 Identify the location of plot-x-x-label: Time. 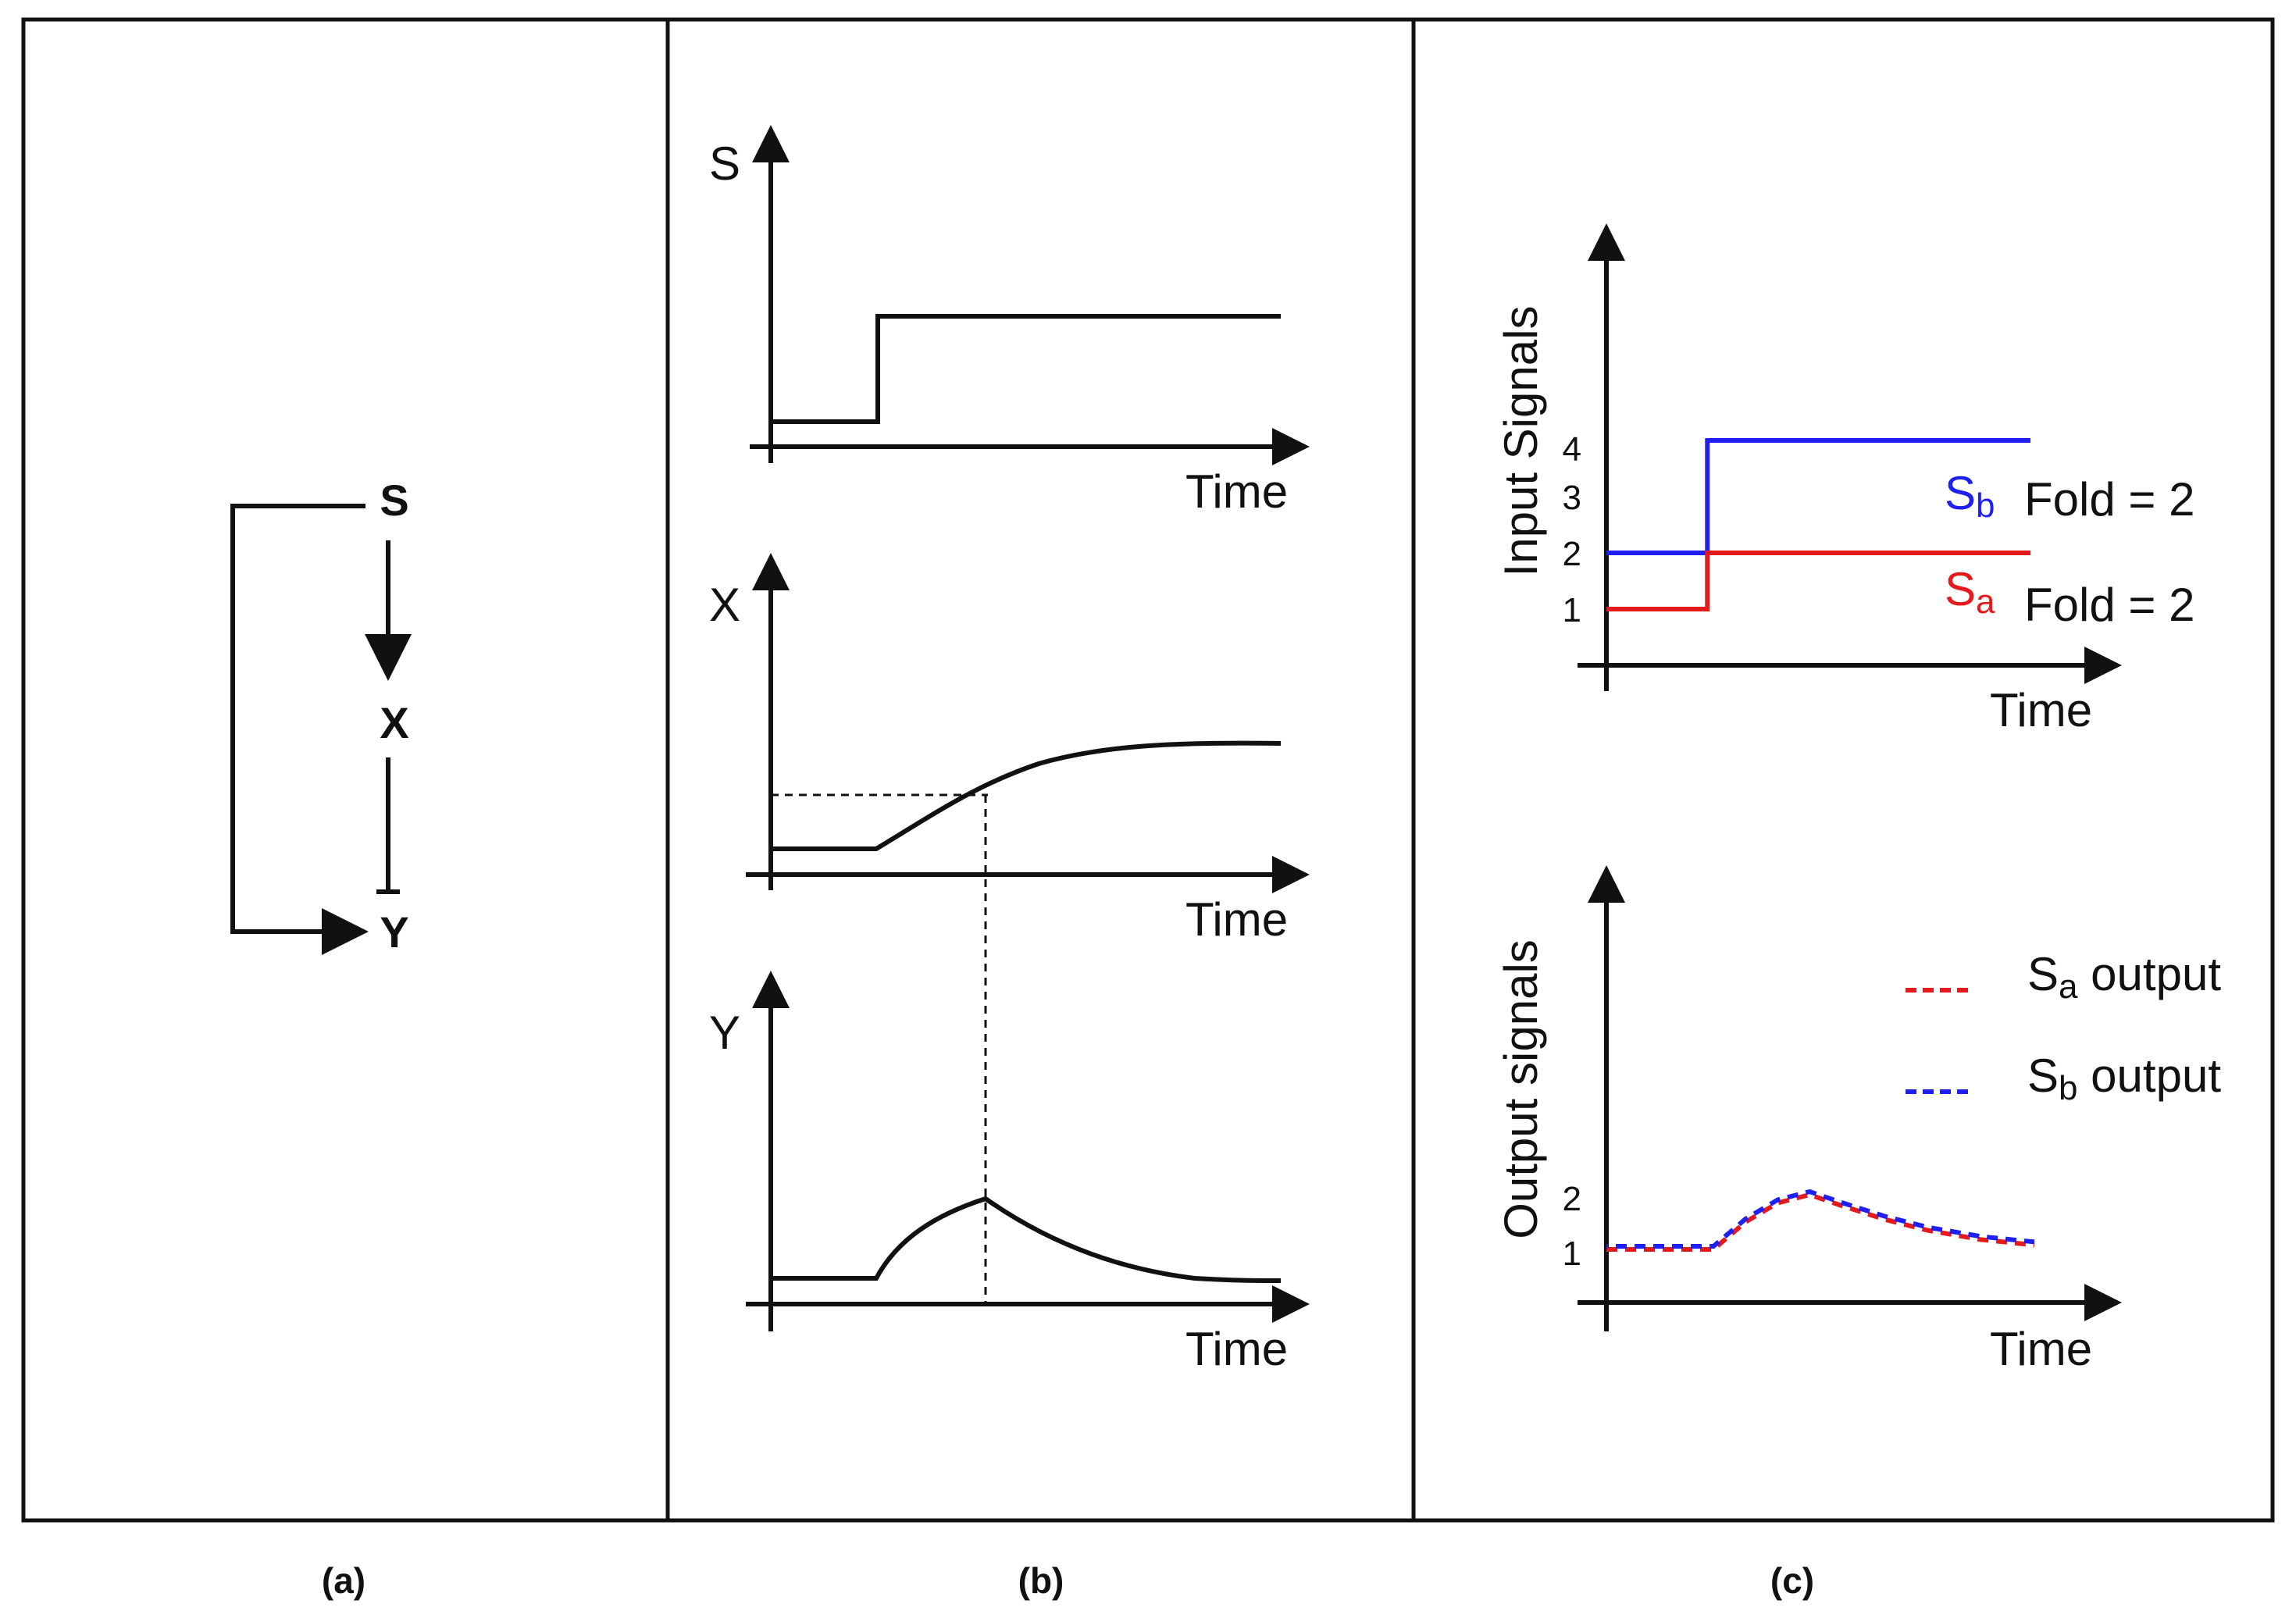
(1236, 919).